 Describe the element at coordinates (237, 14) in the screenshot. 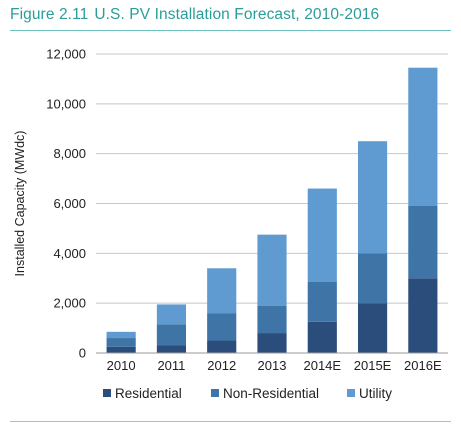

I see `figure-title-text: U.S. PV Installation Forecast, 2010-2016` at that location.